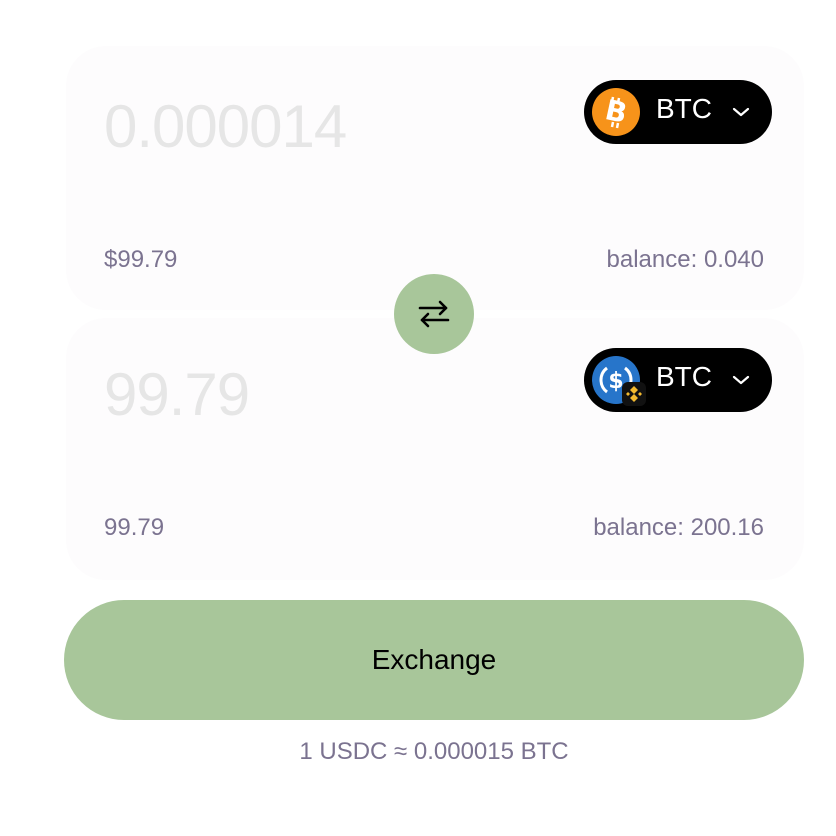 The height and width of the screenshot is (836, 836). I want to click on to-amount-input: 99.79, so click(177, 394).